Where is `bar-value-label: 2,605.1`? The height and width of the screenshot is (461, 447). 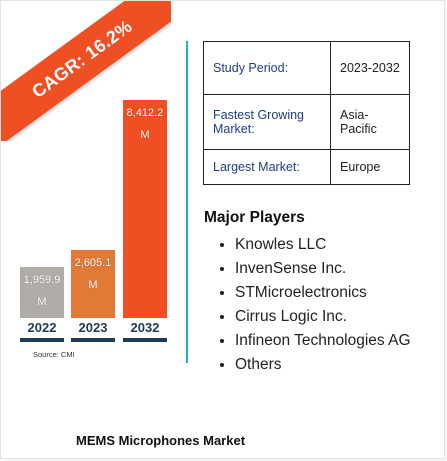
bar-value-label: 2,605.1 is located at coordinates (93, 263).